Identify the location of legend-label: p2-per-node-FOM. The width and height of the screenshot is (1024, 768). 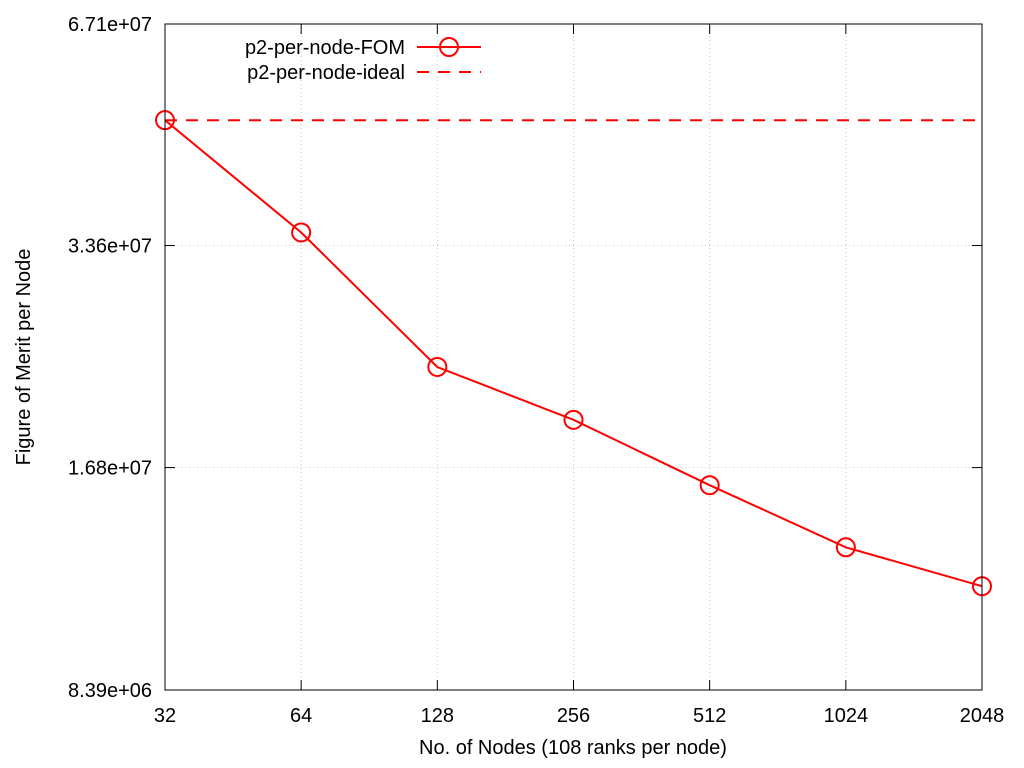
(325, 48).